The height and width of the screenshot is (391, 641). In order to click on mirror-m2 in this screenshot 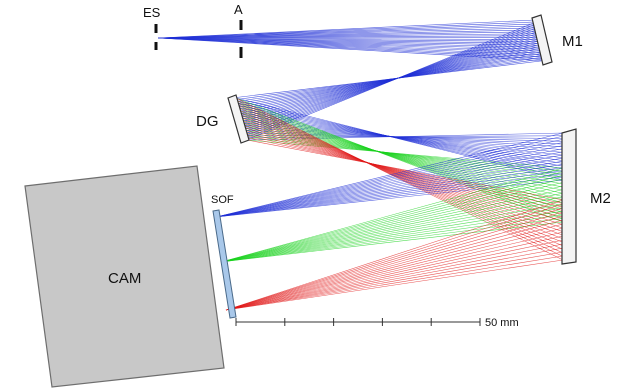, I will do `click(569, 196)`.